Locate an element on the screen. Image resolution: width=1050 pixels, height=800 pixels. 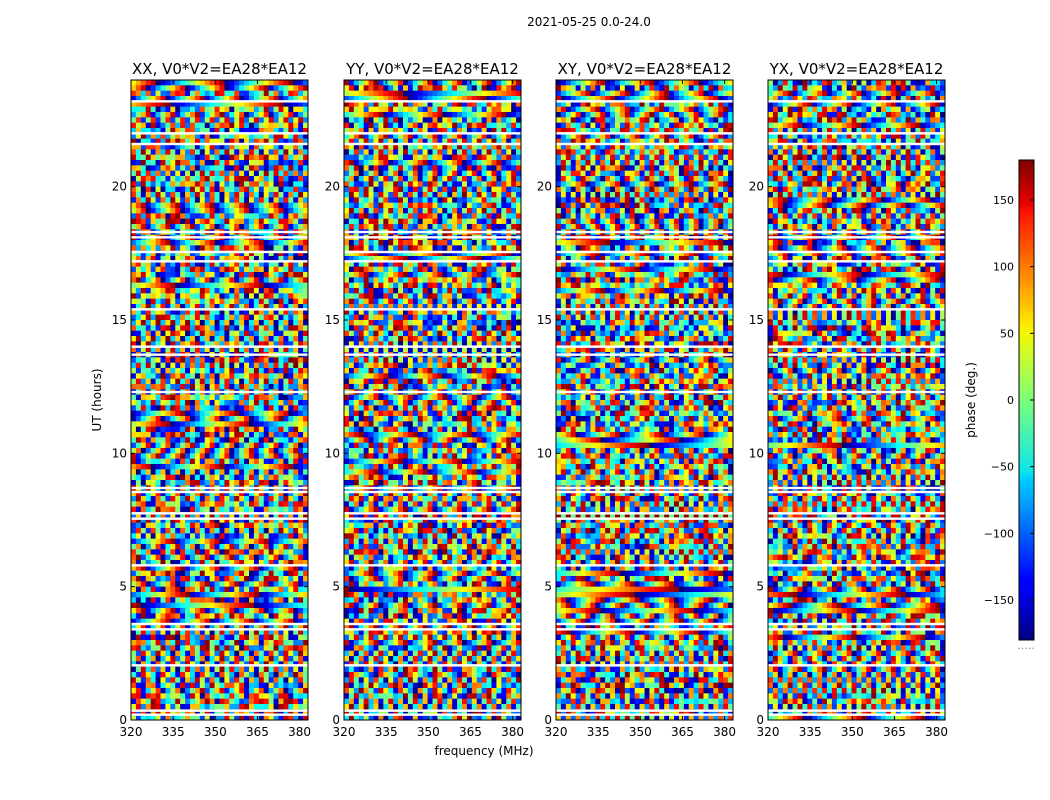
colorbar-tick-label: −100 is located at coordinates (999, 533).